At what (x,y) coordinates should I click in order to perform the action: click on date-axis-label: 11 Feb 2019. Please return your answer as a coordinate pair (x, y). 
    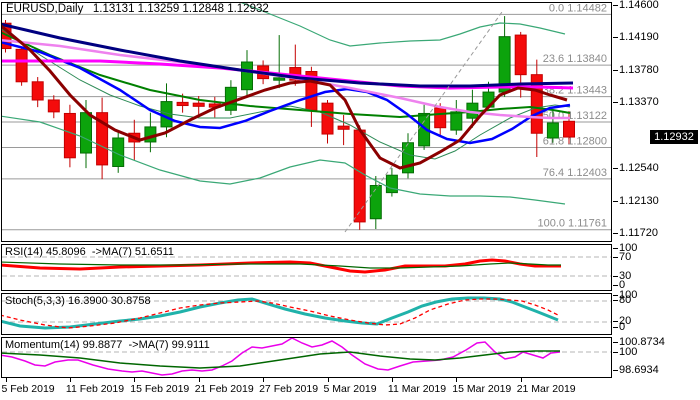
    Looking at the image, I should click on (95, 389).